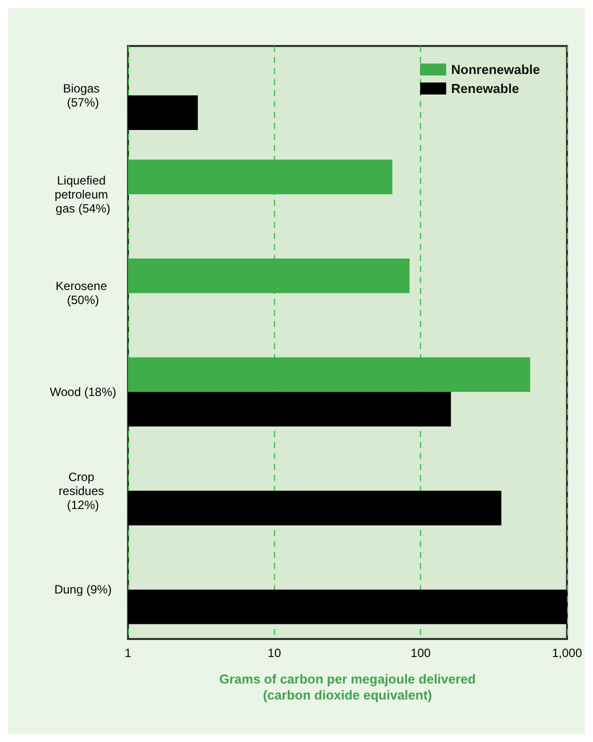  I want to click on y-tick-label: Wood (18%), so click(83, 391).